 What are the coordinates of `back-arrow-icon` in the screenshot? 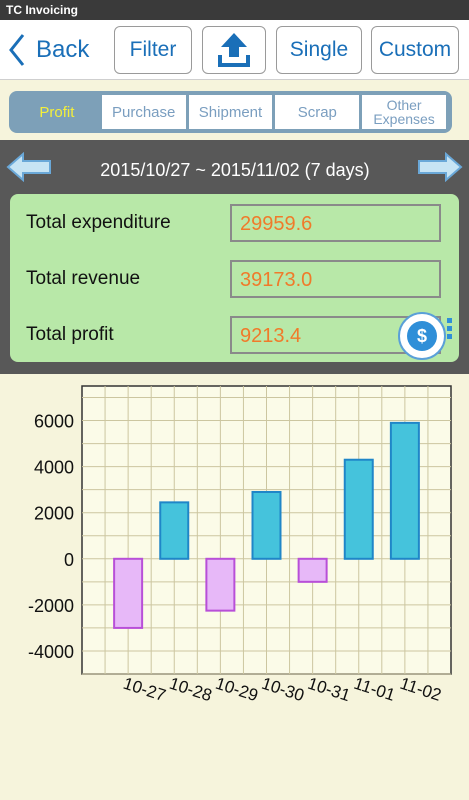 It's located at (17, 50).